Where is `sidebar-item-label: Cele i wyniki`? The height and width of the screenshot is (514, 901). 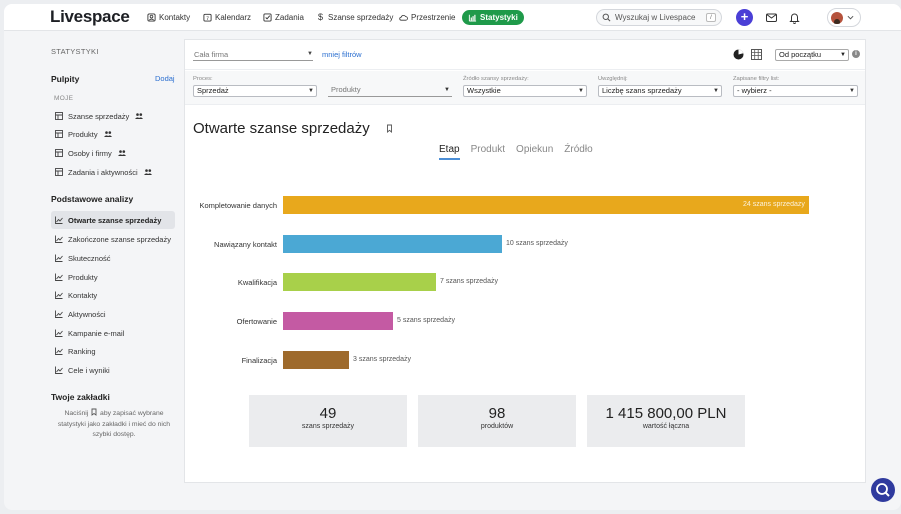
sidebar-item-label: Cele i wyniki is located at coordinates (89, 370).